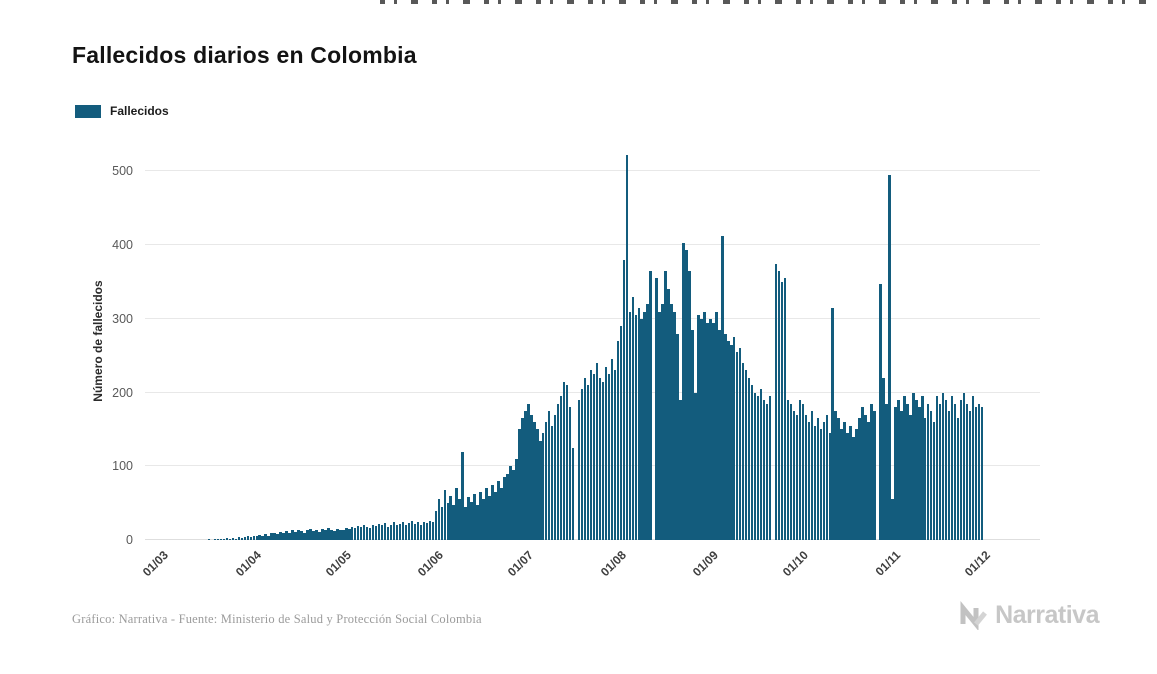  Describe the element at coordinates (88, 111) in the screenshot. I see `legend-swatch` at that location.